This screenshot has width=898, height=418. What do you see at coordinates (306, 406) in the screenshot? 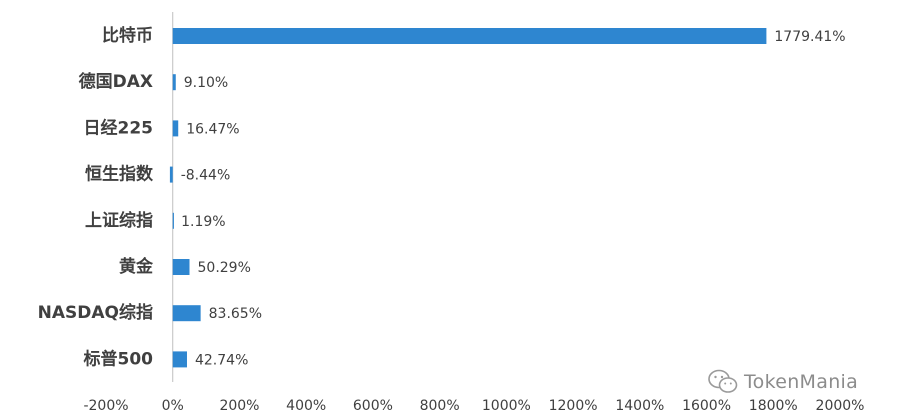
I see `x-tick-label: 400%` at bounding box center [306, 406].